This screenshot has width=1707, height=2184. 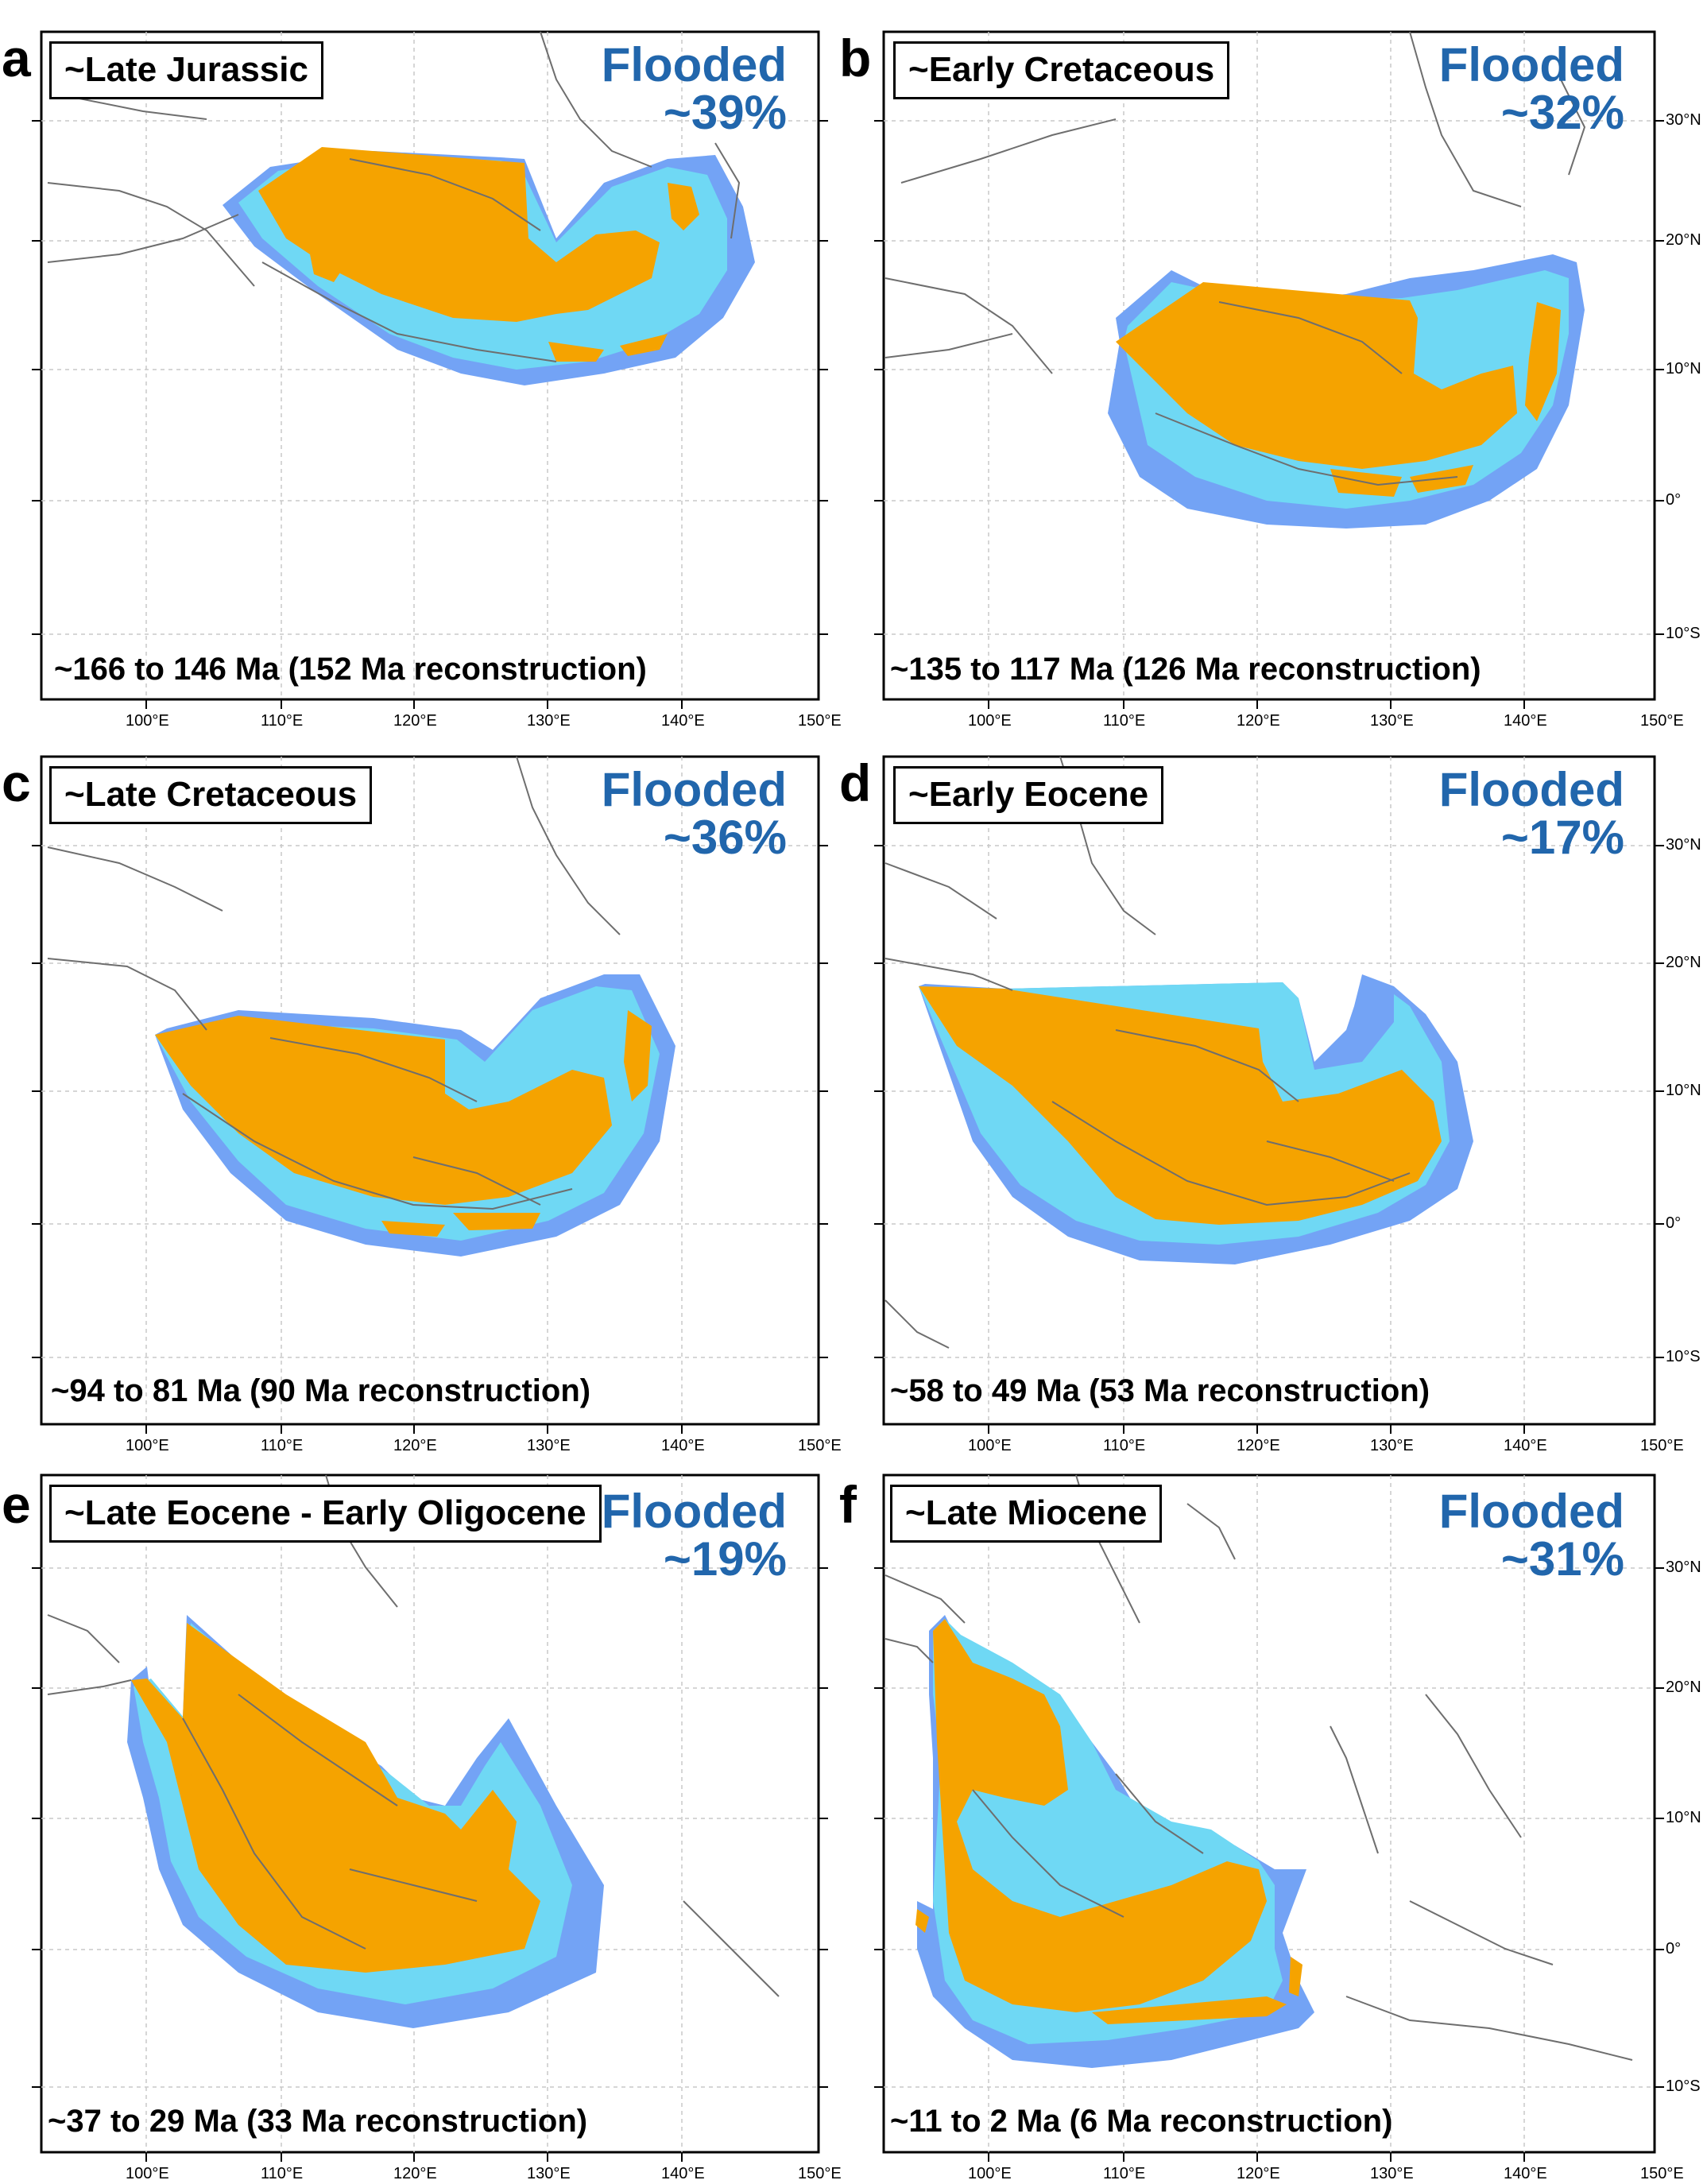 I want to click on flooded-stat: Flooded ~39%, so click(x=694, y=89).